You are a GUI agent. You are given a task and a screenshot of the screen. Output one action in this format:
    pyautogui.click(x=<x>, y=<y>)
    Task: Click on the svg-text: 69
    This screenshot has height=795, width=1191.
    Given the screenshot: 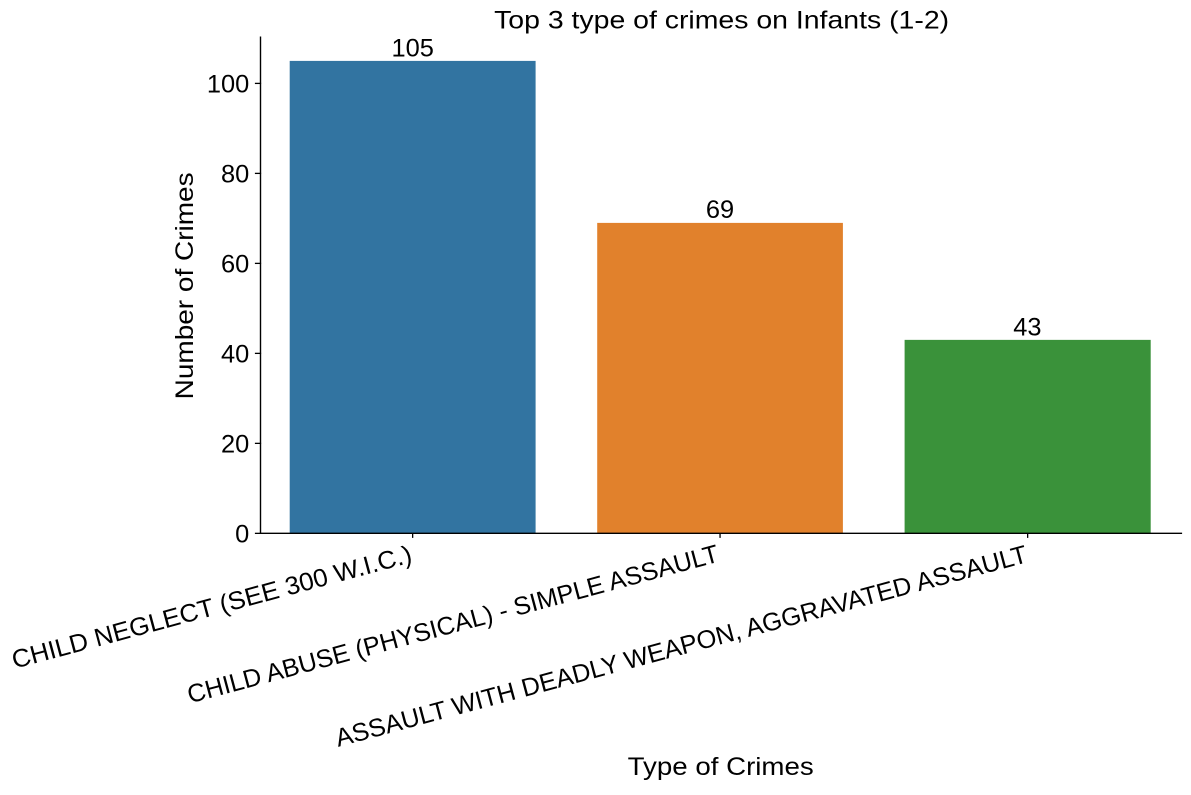 What is the action you would take?
    pyautogui.click(x=720, y=210)
    